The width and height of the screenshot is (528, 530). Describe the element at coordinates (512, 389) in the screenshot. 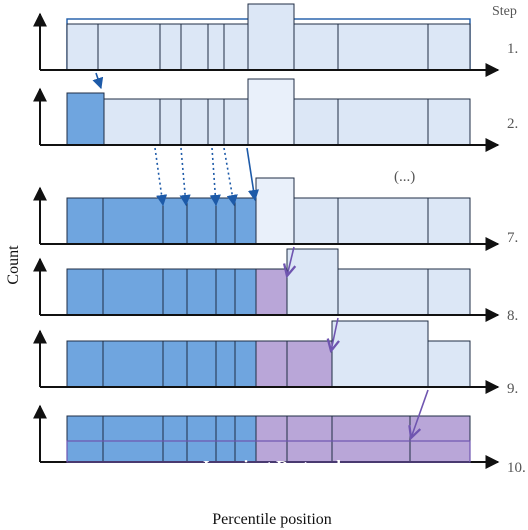

I see `step-label: 9.` at that location.